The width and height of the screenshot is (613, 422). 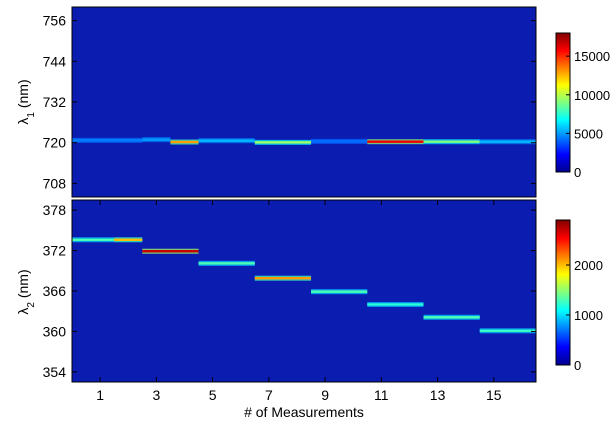 I want to click on ytick-label-2-5: 378, so click(x=55, y=210).